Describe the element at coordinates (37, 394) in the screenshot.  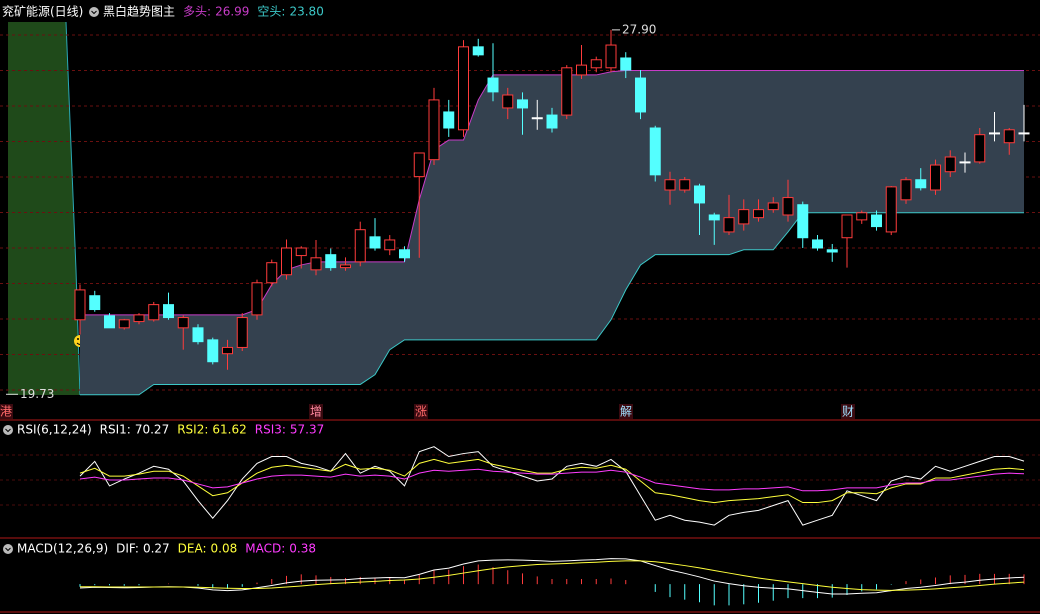
I see `annotation-label: 19.73` at that location.